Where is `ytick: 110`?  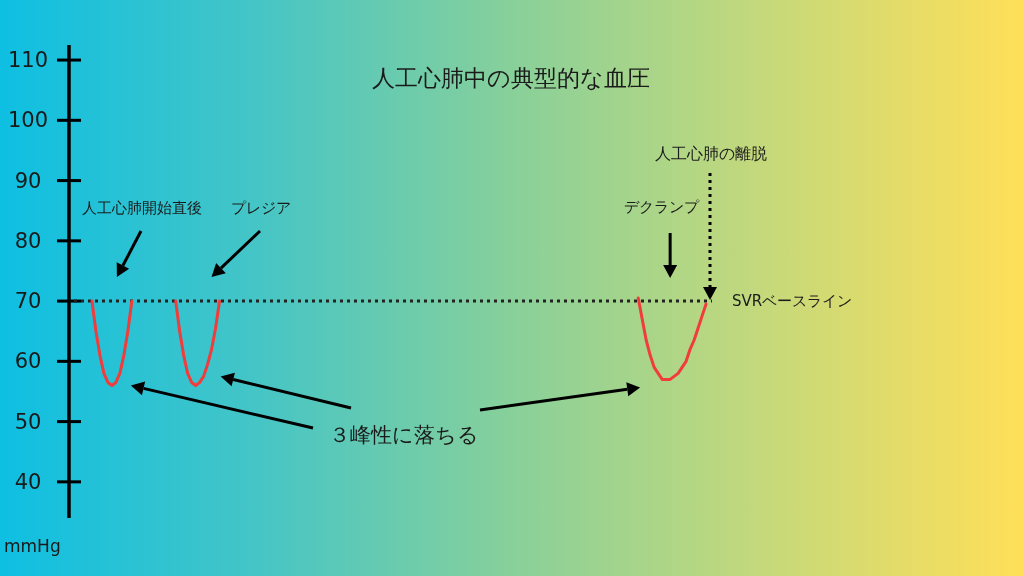
ytick: 110 is located at coordinates (28, 60).